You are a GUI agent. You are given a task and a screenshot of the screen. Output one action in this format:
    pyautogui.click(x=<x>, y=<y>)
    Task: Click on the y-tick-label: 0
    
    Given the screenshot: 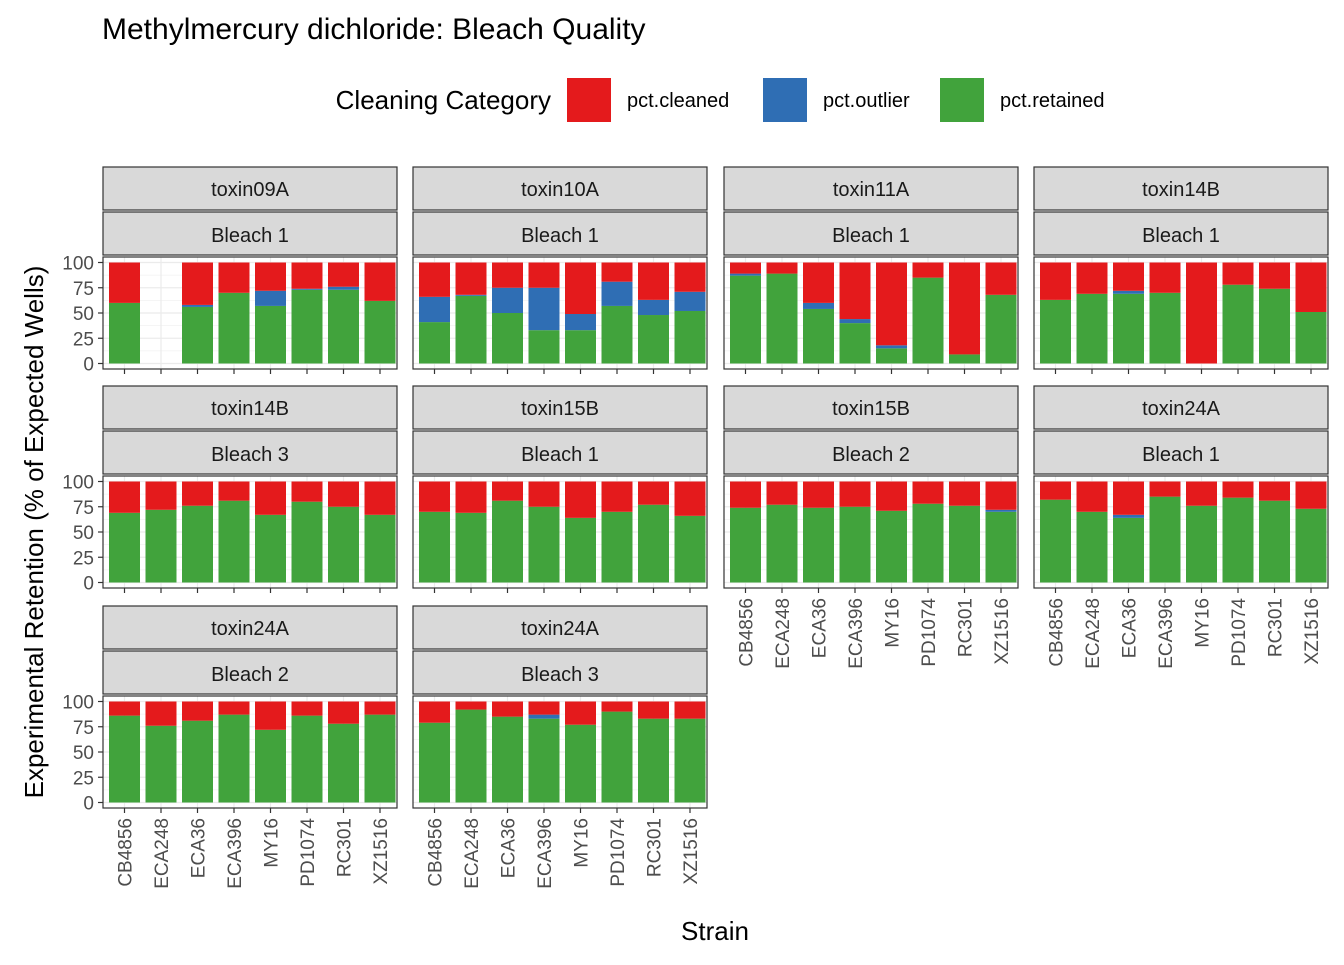 What is the action you would take?
    pyautogui.click(x=88, y=804)
    